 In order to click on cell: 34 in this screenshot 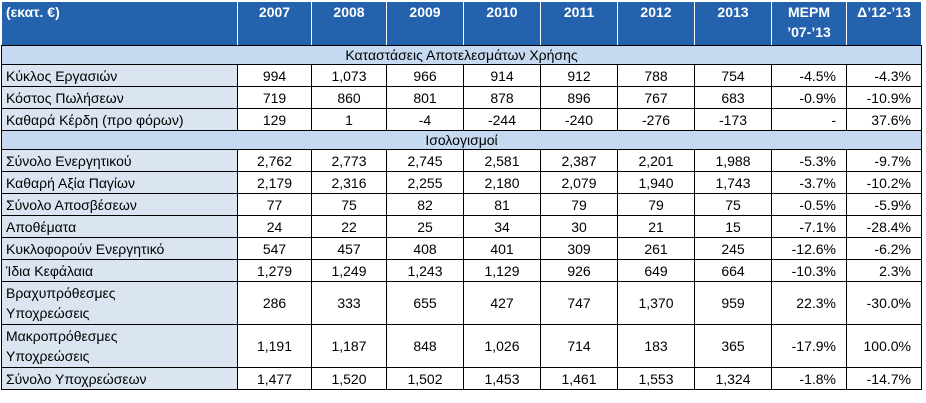, I will do `click(502, 226)`.